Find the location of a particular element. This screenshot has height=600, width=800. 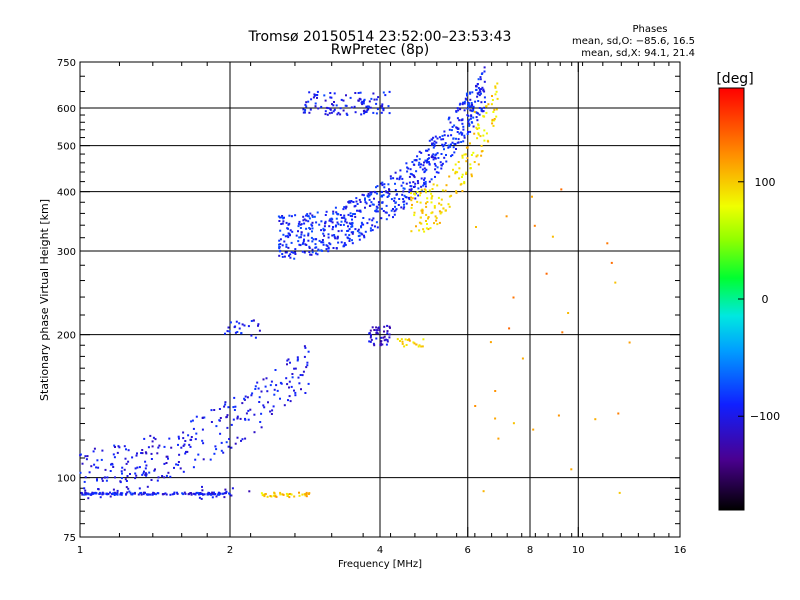

x-tick-label: 10 is located at coordinates (578, 550).